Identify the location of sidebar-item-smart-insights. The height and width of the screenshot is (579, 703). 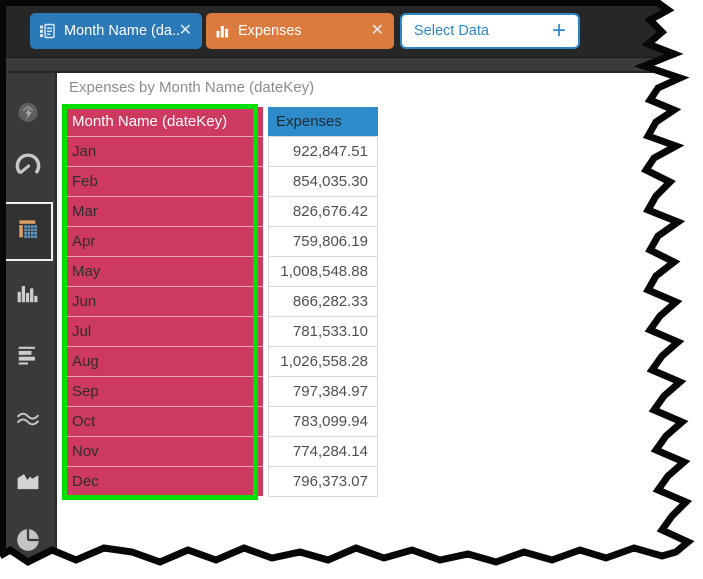
(27, 115).